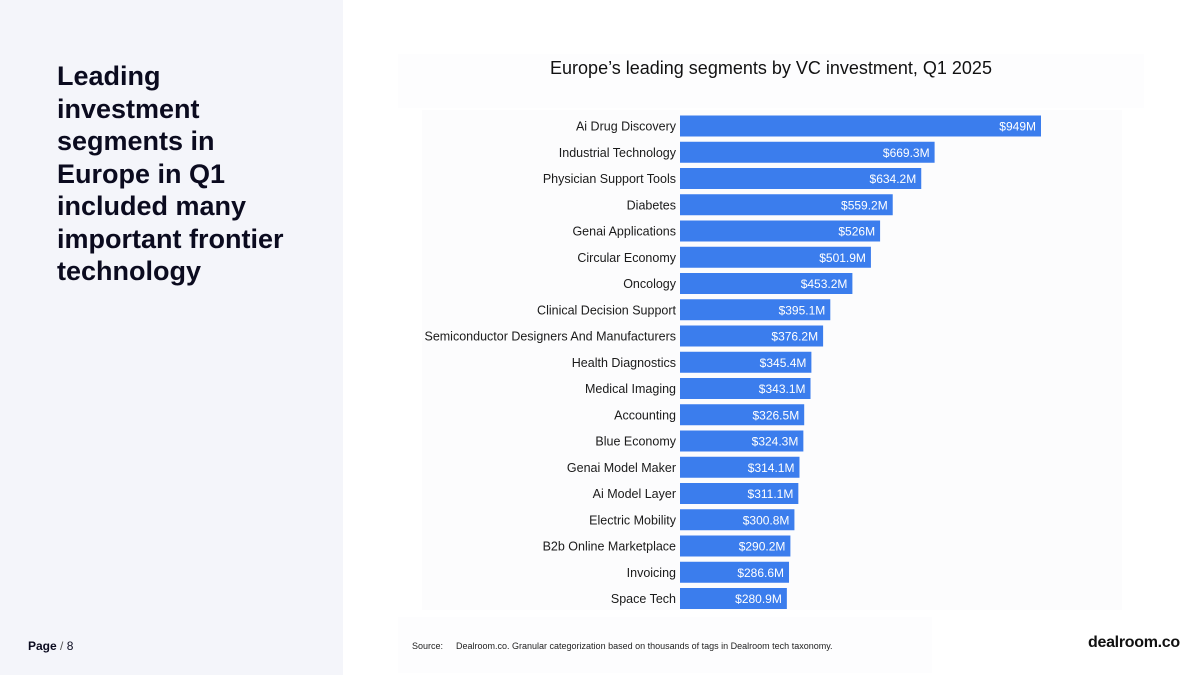  What do you see at coordinates (645, 415) in the screenshot?
I see `category-label: Accounting` at bounding box center [645, 415].